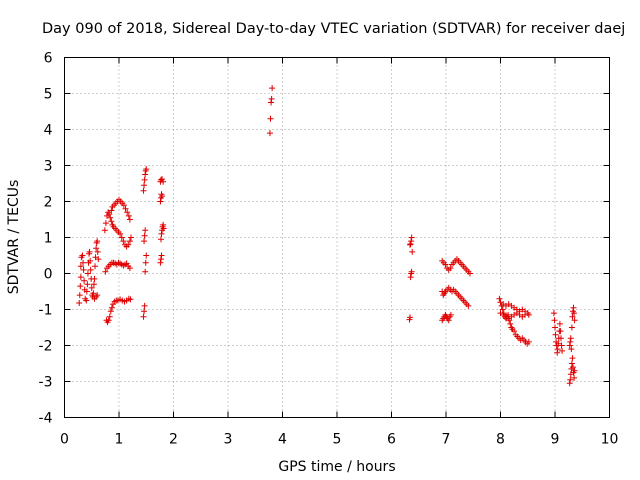 The image size is (640, 480). What do you see at coordinates (337, 440) in the screenshot?
I see `x-tick-label: 5` at bounding box center [337, 440].